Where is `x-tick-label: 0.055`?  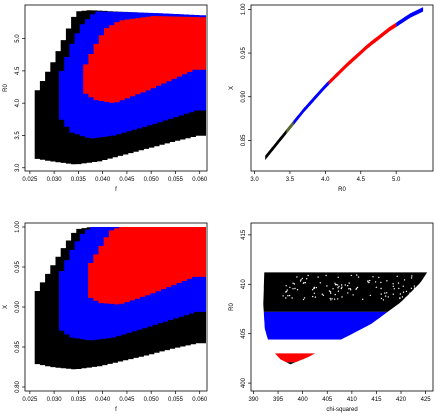 x-tick-label: 0.055 is located at coordinates (176, 180).